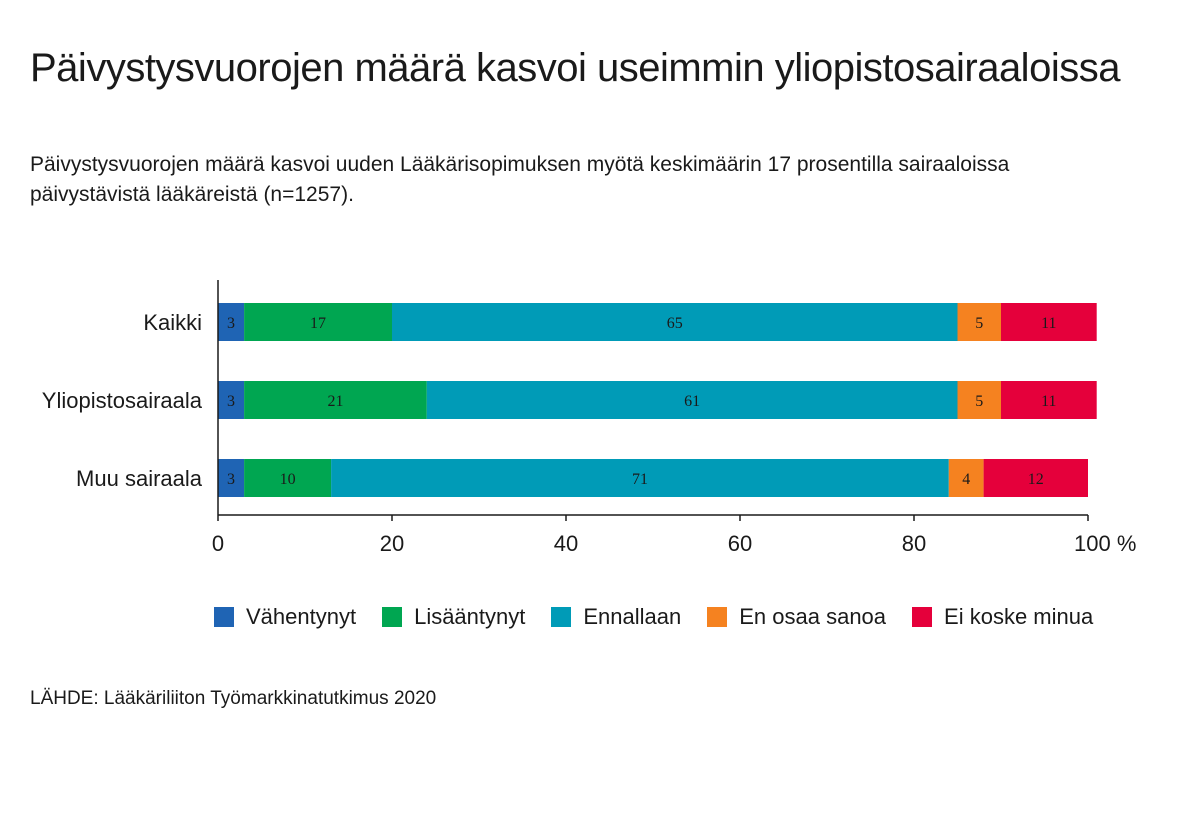  I want to click on data-label: 12, so click(1036, 479).